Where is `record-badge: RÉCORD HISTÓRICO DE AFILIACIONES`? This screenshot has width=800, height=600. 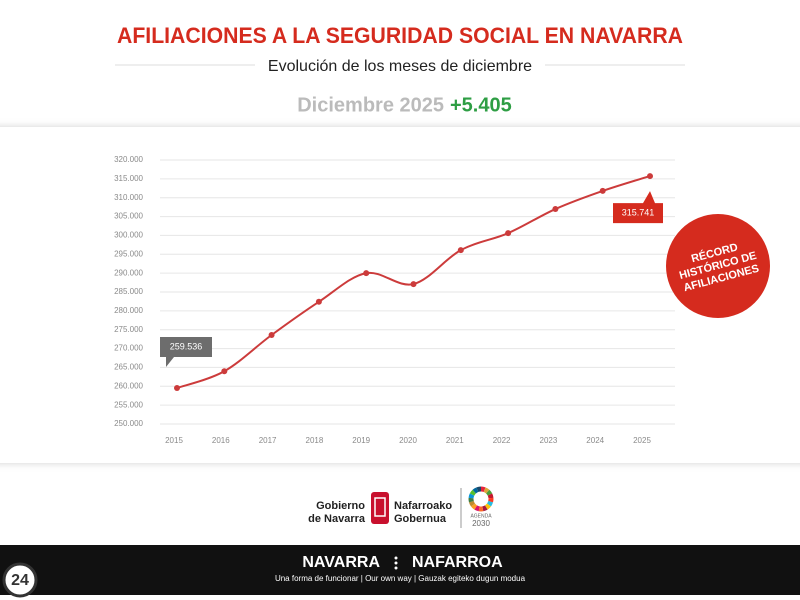
record-badge: RÉCORD HISTÓRICO DE AFILIACIONES is located at coordinates (718, 266).